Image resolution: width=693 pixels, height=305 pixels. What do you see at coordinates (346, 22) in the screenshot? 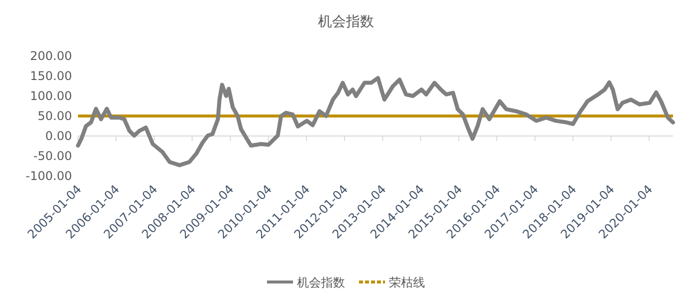
I see `title: 机会指数` at bounding box center [346, 22].